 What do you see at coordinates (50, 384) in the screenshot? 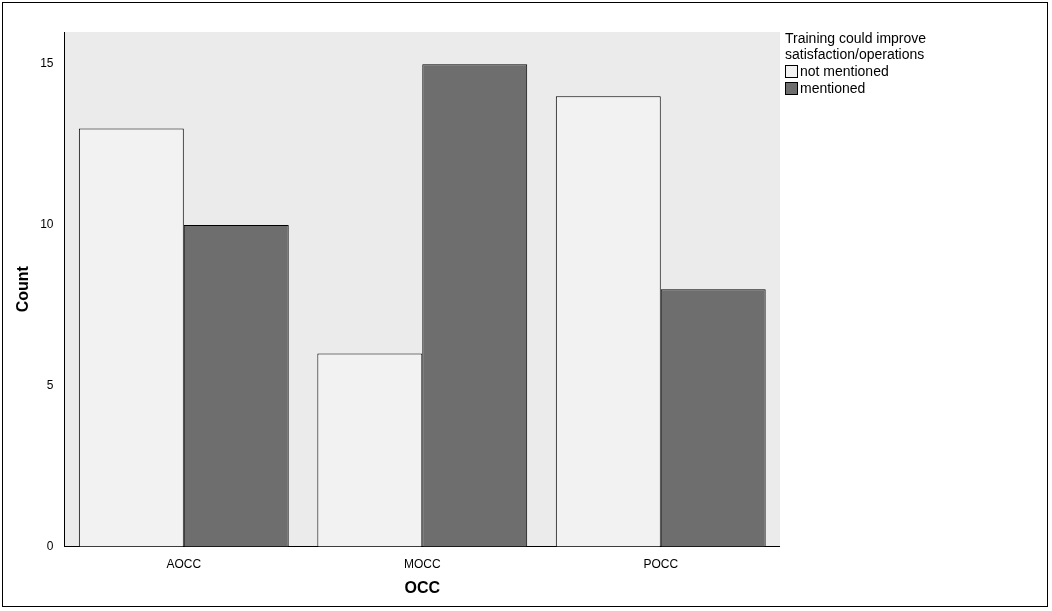
I see `y-tick-label: 5` at bounding box center [50, 384].